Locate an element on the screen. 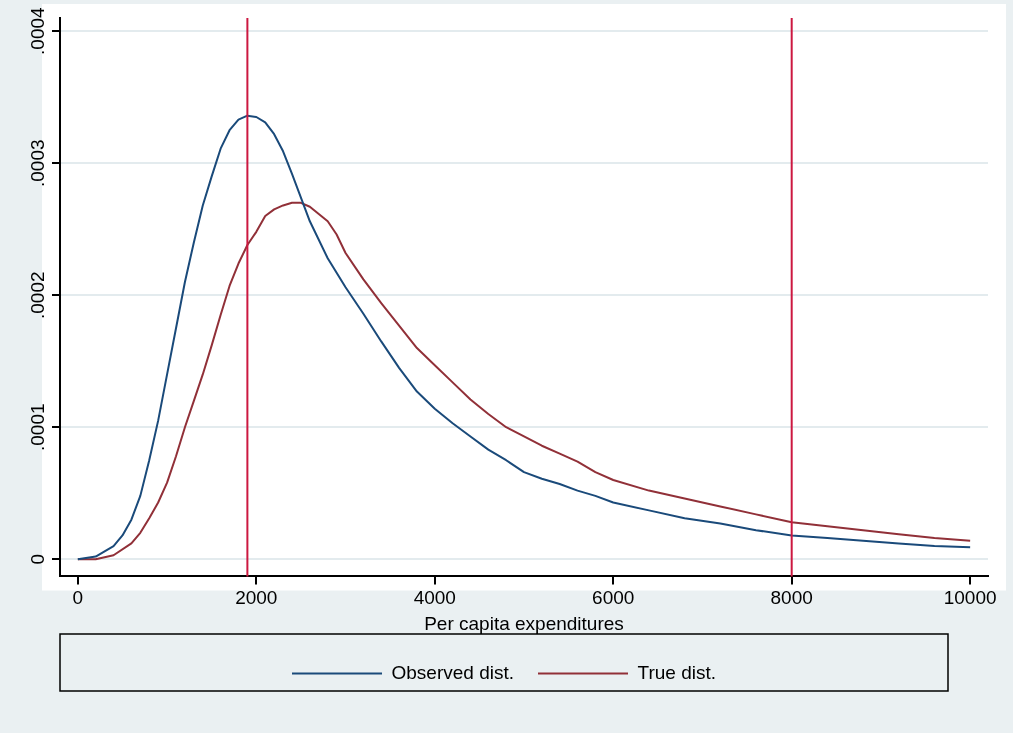 This screenshot has height=733, width=1013. y-tick-label: .0001 is located at coordinates (37, 427).